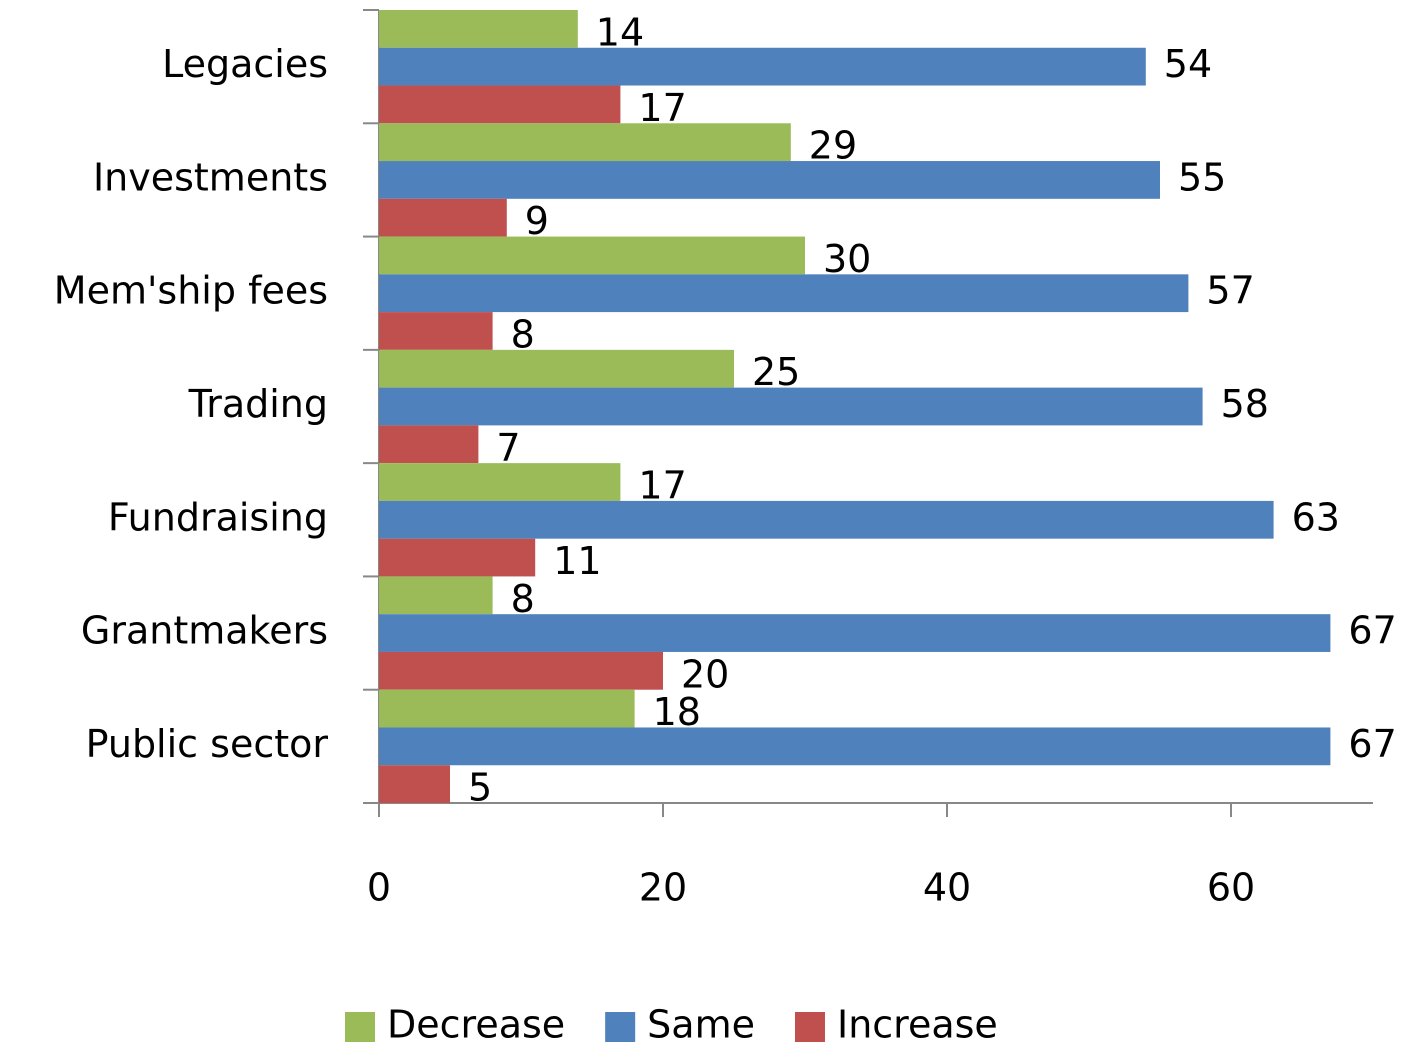 The image size is (1416, 1051). I want to click on value-label: 5, so click(480, 788).